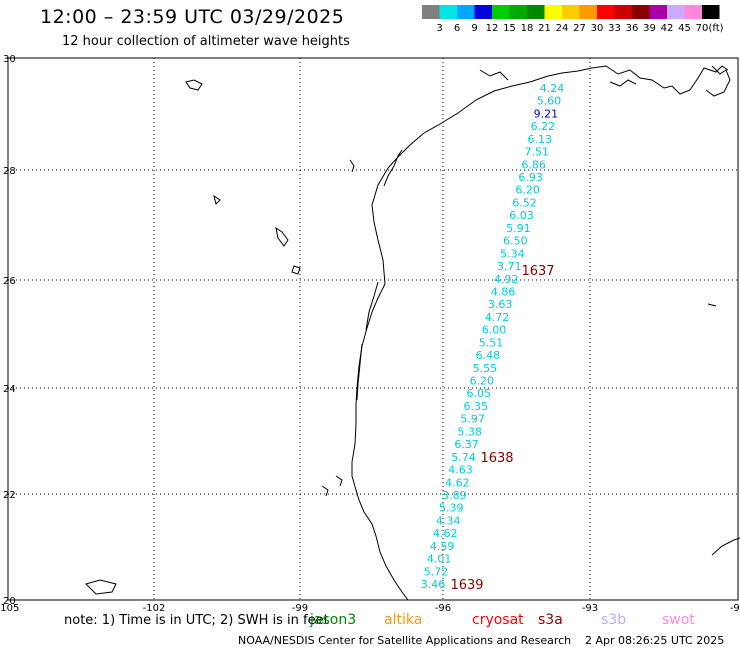 The image size is (740, 650). What do you see at coordinates (614, 28) in the screenshot?
I see `color-scale-label: 33` at bounding box center [614, 28].